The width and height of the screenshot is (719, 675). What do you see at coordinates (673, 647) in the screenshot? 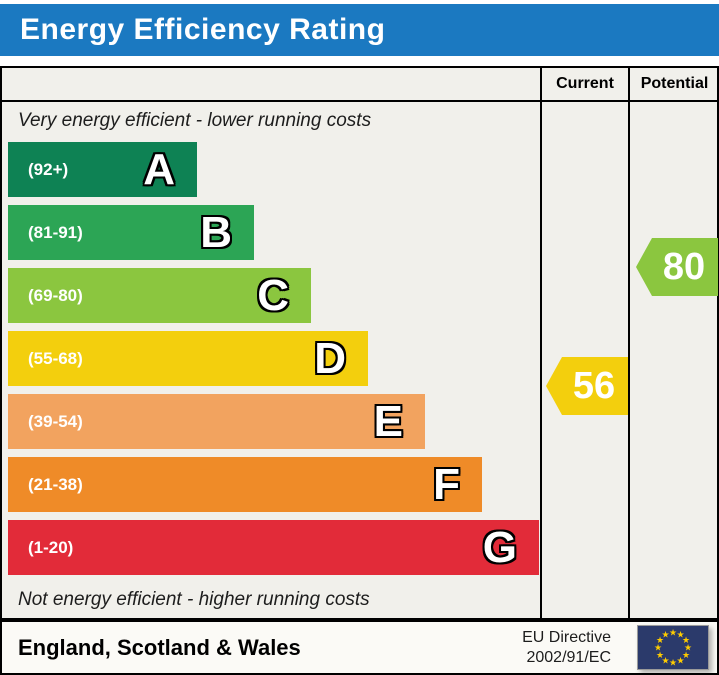
I see `eu-flag-icon: ★ ★ ★ ★ ★ ★ ★ ★ ★ ★ ★ ★` at bounding box center [673, 647].